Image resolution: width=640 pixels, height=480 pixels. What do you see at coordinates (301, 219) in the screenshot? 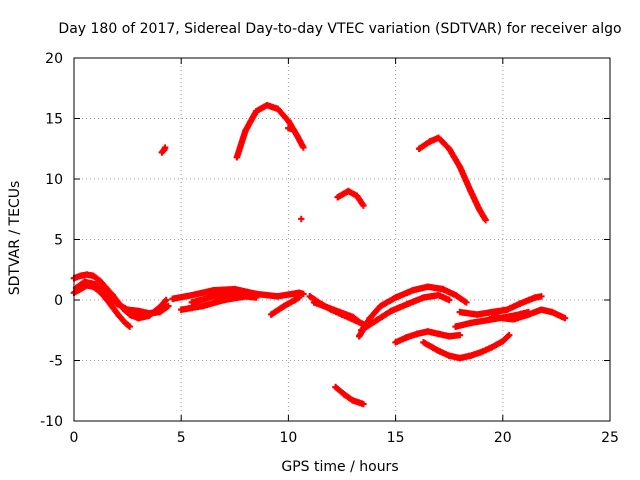
I see `series-arc-l` at bounding box center [301, 219].